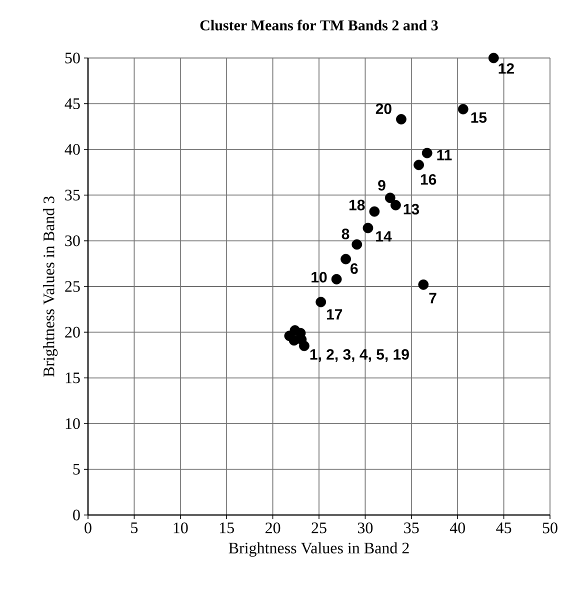 The width and height of the screenshot is (562, 591). I want to click on y-axis-title: Brightness Values in Band 3, so click(50, 286).